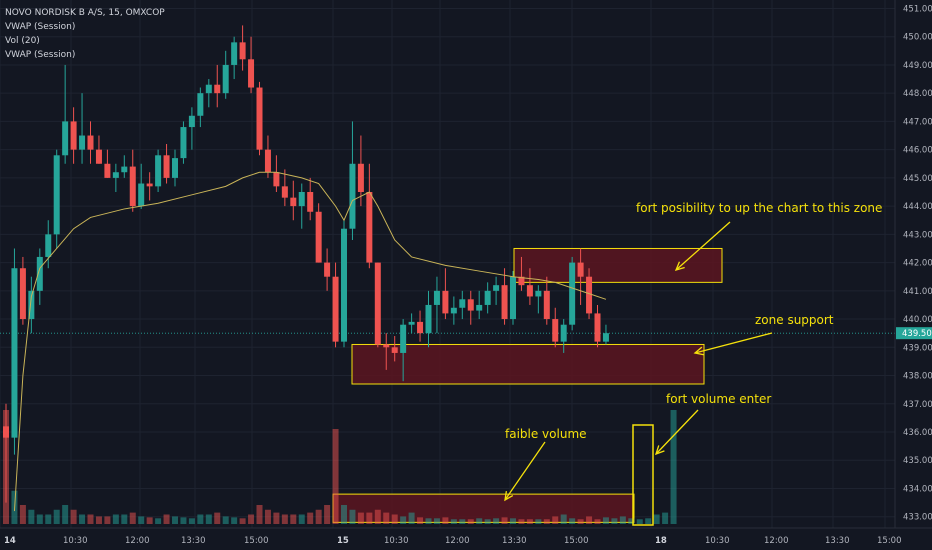  What do you see at coordinates (917, 377) in the screenshot?
I see `y-tick-label: 438.00` at bounding box center [917, 377].